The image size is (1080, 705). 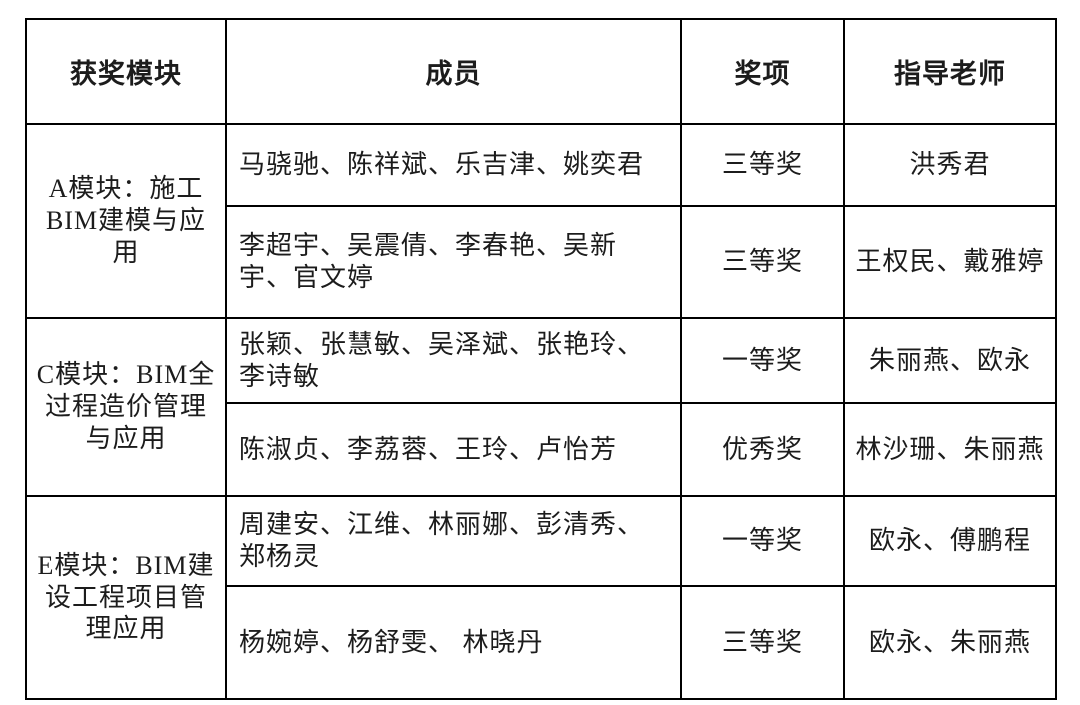 What do you see at coordinates (762, 449) in the screenshot?
I see `award-cell: 优秀奖` at bounding box center [762, 449].